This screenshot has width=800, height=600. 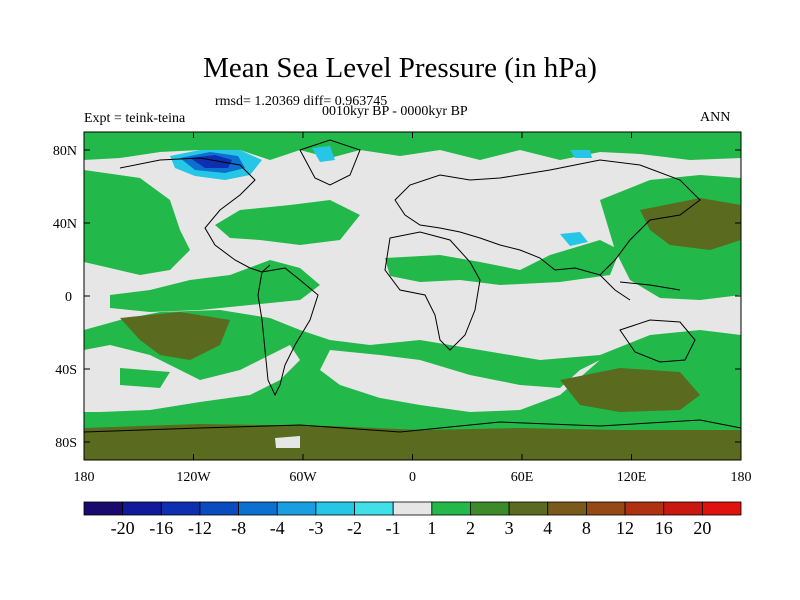 What do you see at coordinates (66, 443) in the screenshot?
I see `lat-tick-label: 80S` at bounding box center [66, 443].